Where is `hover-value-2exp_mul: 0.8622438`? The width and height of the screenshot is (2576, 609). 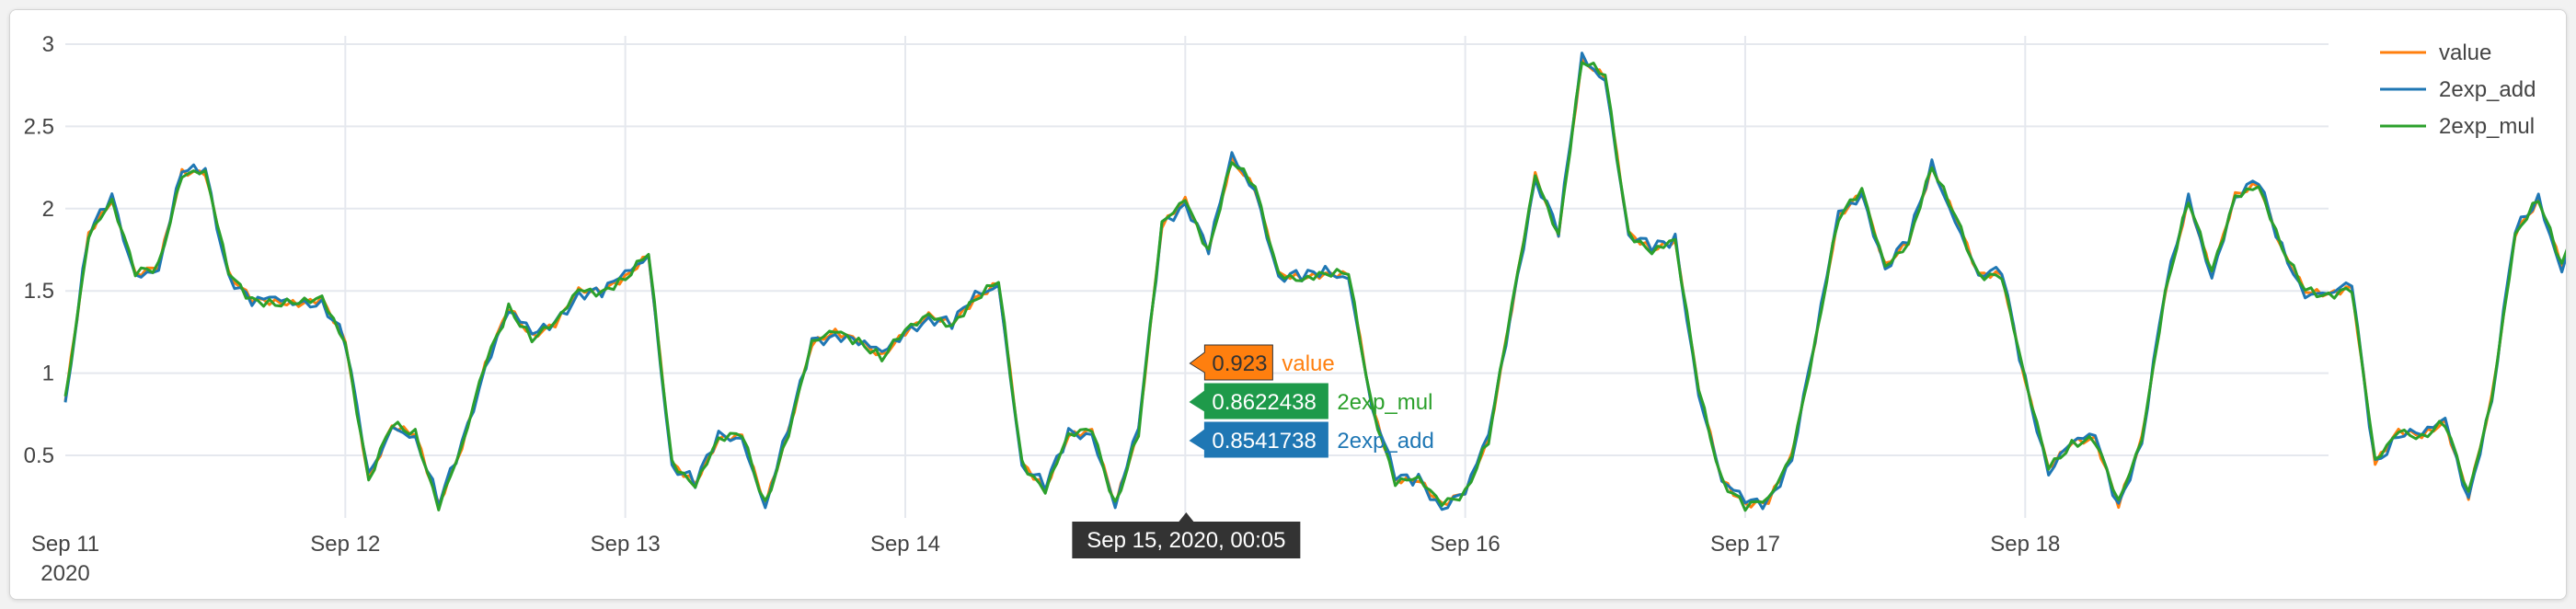
hover-value-2exp_mul: 0.8622438 is located at coordinates (1264, 402).